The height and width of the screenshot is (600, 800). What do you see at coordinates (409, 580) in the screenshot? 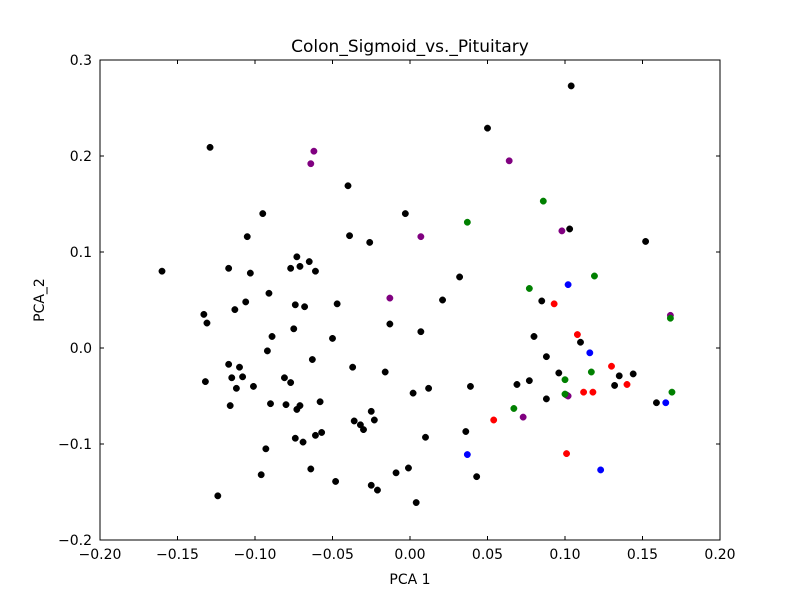
I see `x-axis-label: PCA 1` at bounding box center [409, 580].